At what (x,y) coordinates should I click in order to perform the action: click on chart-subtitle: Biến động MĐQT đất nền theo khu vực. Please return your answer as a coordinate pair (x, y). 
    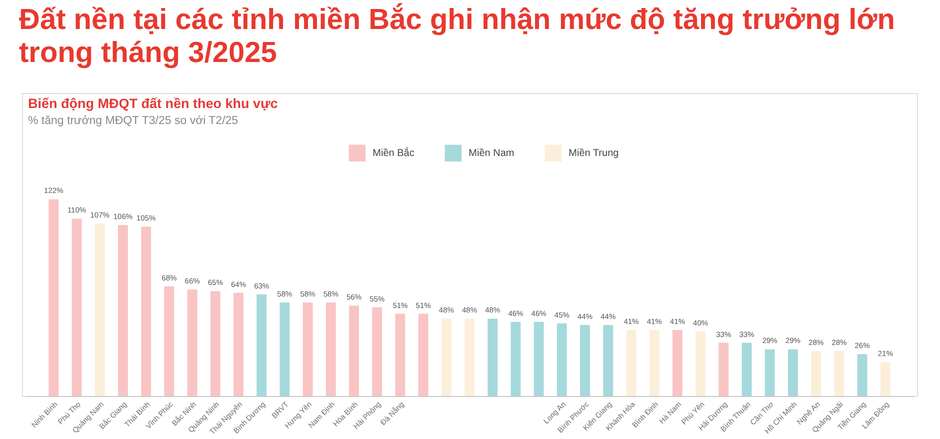
    Looking at the image, I should click on (153, 103).